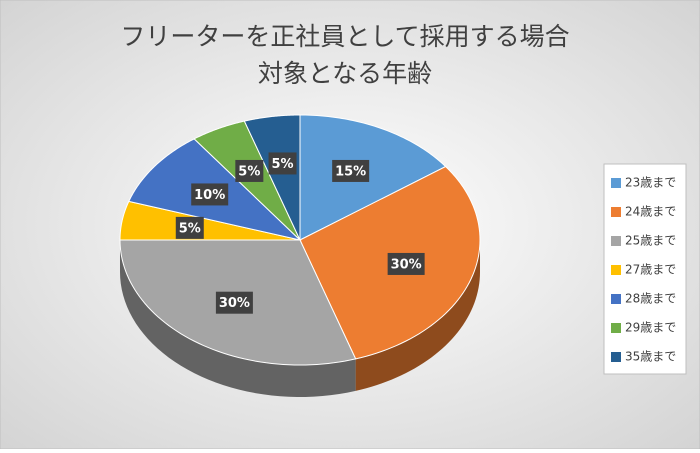  What do you see at coordinates (345, 73) in the screenshot?
I see `chart-title: 対象となる年齢` at bounding box center [345, 73].